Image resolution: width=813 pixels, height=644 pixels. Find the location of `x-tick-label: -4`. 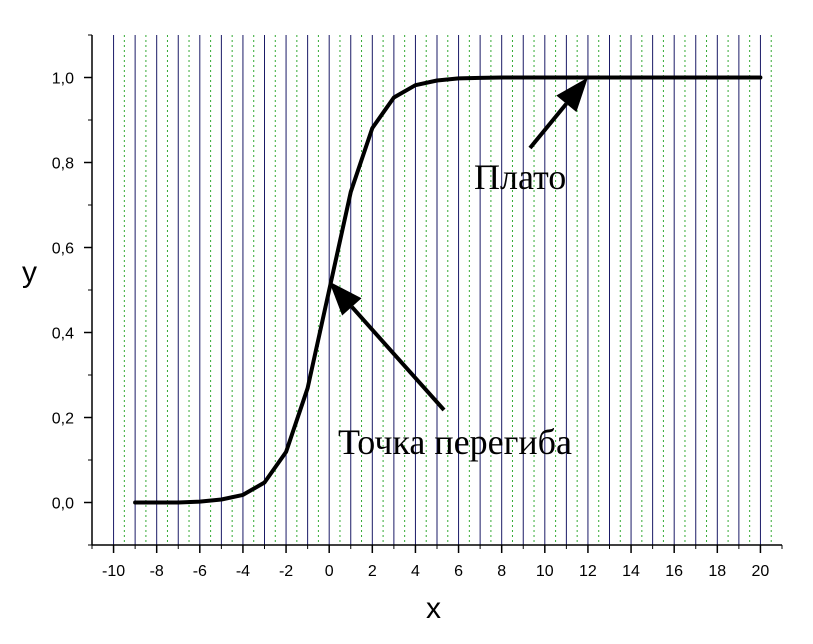

x-tick-label: -4 is located at coordinates (243, 571).